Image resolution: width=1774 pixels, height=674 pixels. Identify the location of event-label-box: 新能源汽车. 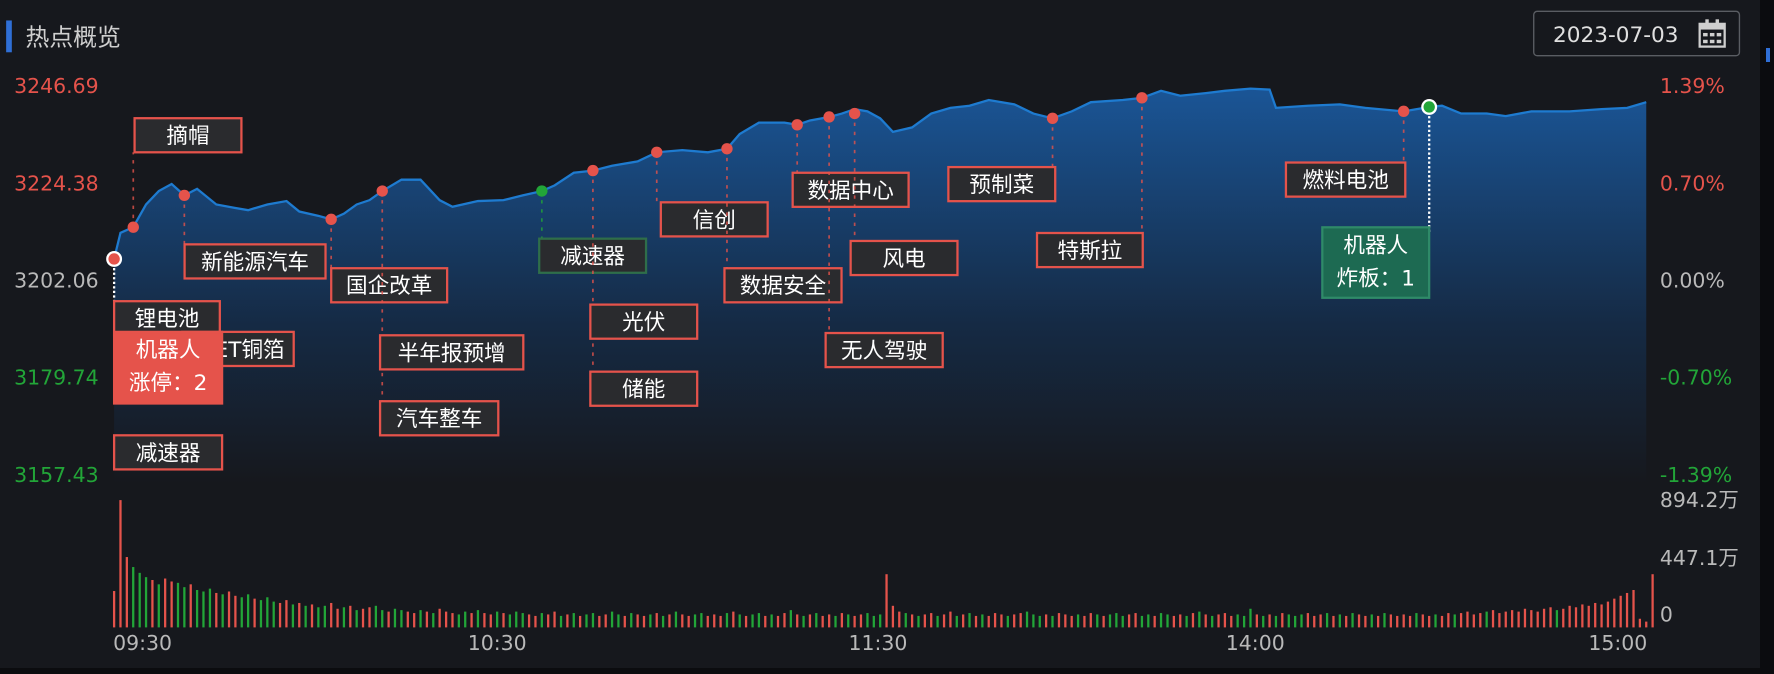
(255, 261).